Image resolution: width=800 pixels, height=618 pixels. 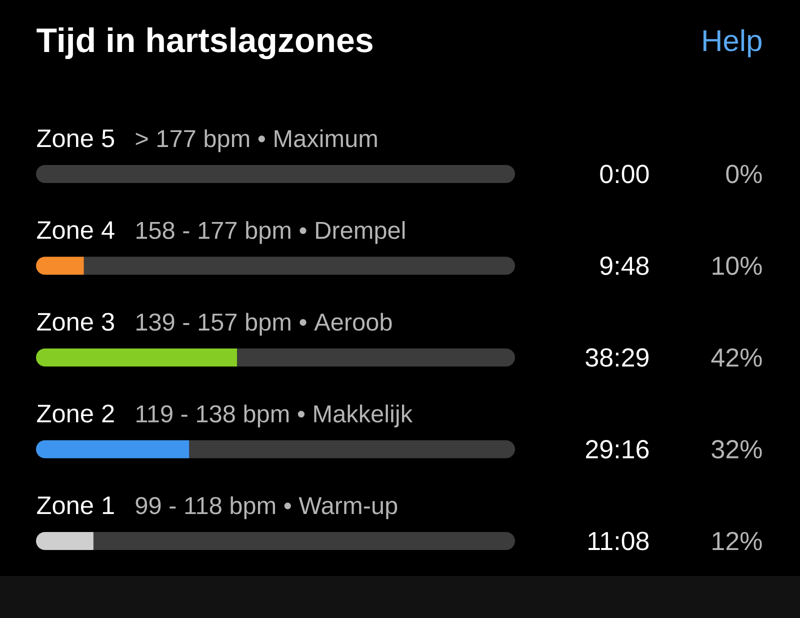 I want to click on y-tick-label: Zone 3, so click(x=75, y=321).